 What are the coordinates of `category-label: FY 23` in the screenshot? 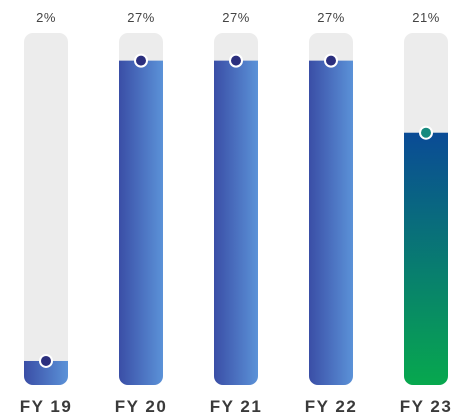 It's located at (426, 406).